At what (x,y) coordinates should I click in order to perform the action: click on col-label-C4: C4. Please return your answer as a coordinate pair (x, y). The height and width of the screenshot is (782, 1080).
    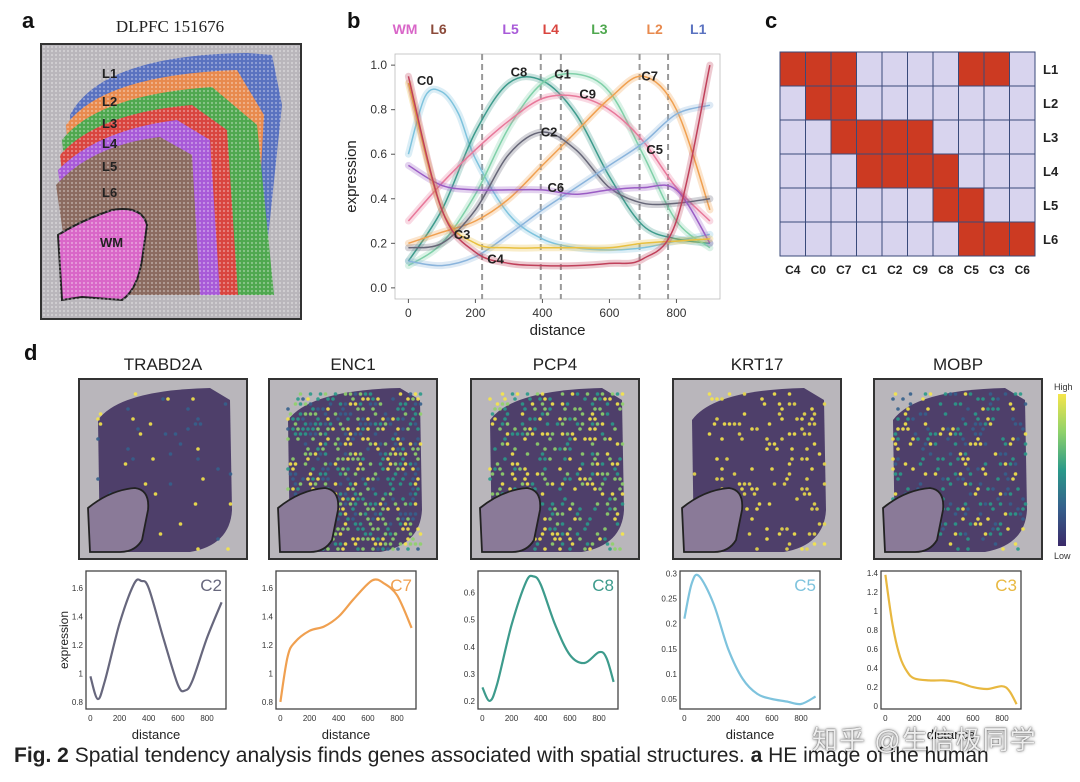
    Looking at the image, I should click on (793, 270).